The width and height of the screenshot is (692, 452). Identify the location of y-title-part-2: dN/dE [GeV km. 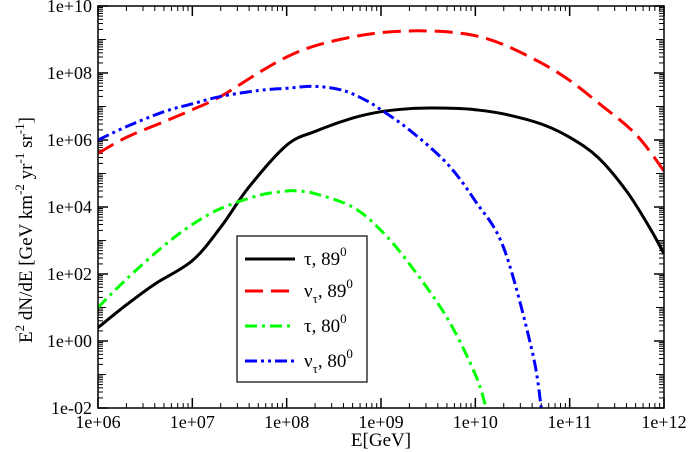
(26, 260).